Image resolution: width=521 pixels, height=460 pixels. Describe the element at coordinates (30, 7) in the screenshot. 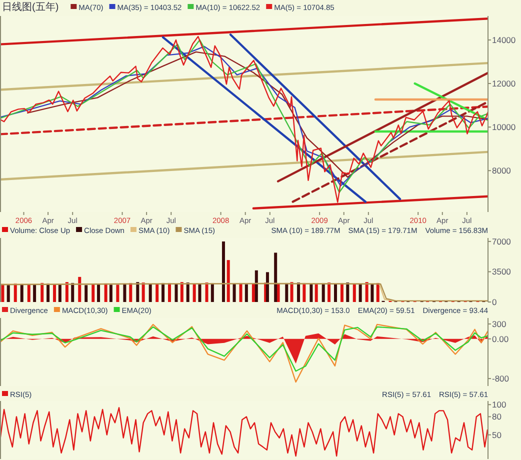

I see `chart-title: 日线图(五年)` at that location.